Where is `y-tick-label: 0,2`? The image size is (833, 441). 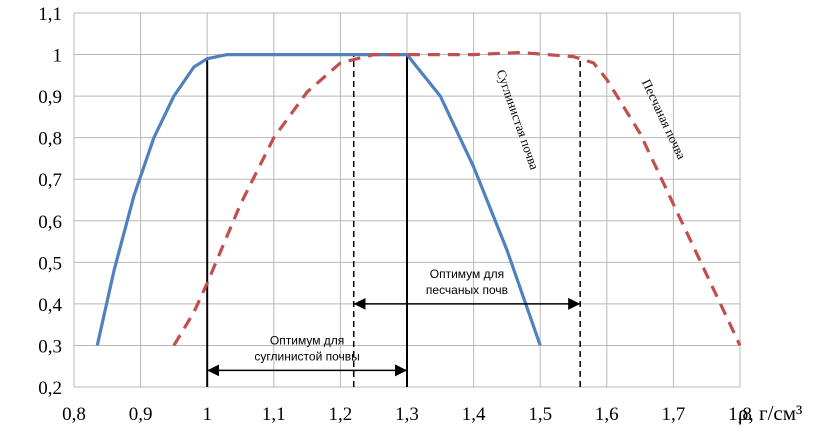 y-tick-label: 0,2 is located at coordinates (50, 388).